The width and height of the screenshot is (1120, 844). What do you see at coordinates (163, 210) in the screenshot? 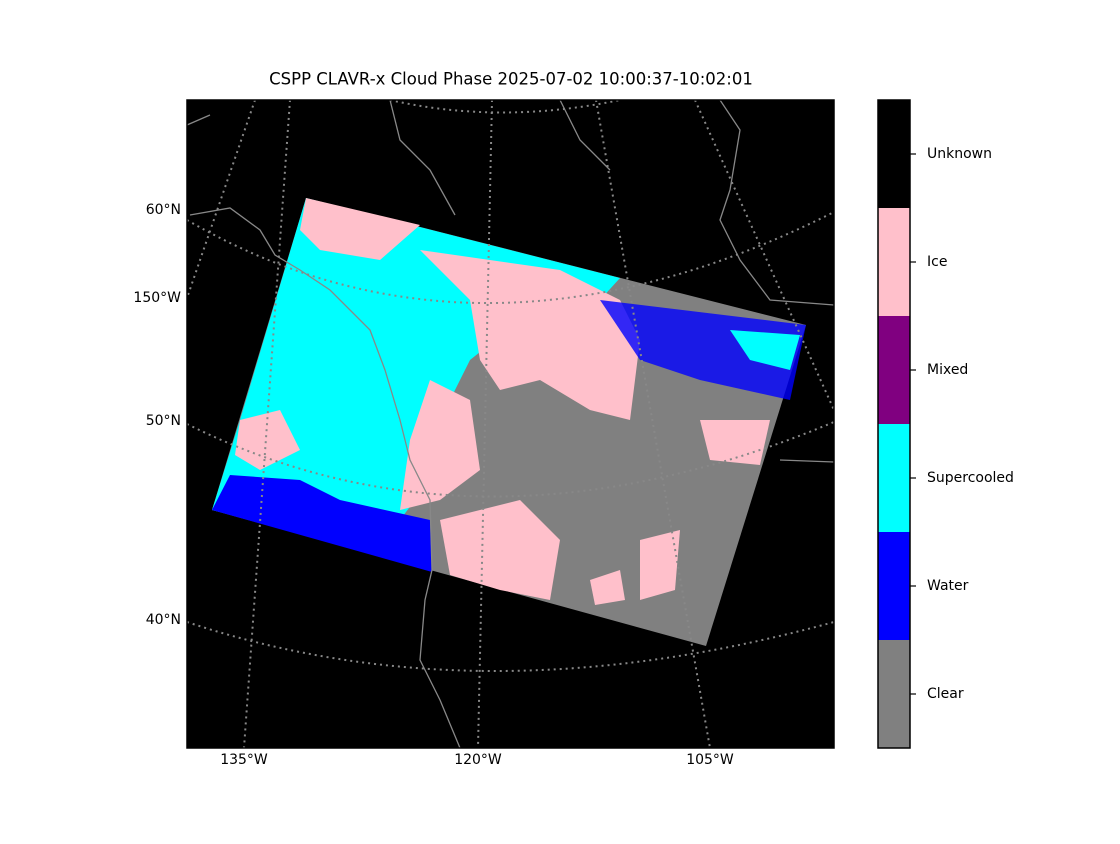
I see `latitude-label: 60°N` at bounding box center [163, 210].